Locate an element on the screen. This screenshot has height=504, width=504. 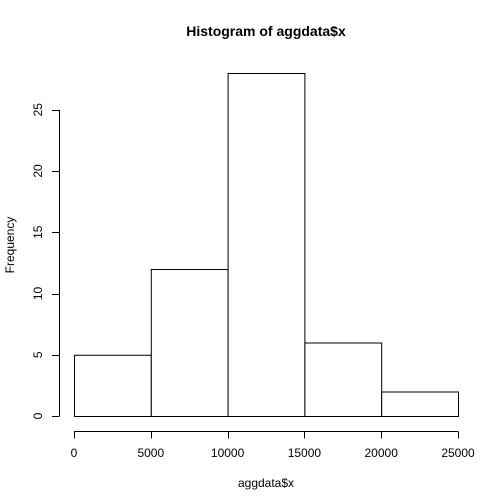
y-tick-label-5: 25 is located at coordinates (38, 110).